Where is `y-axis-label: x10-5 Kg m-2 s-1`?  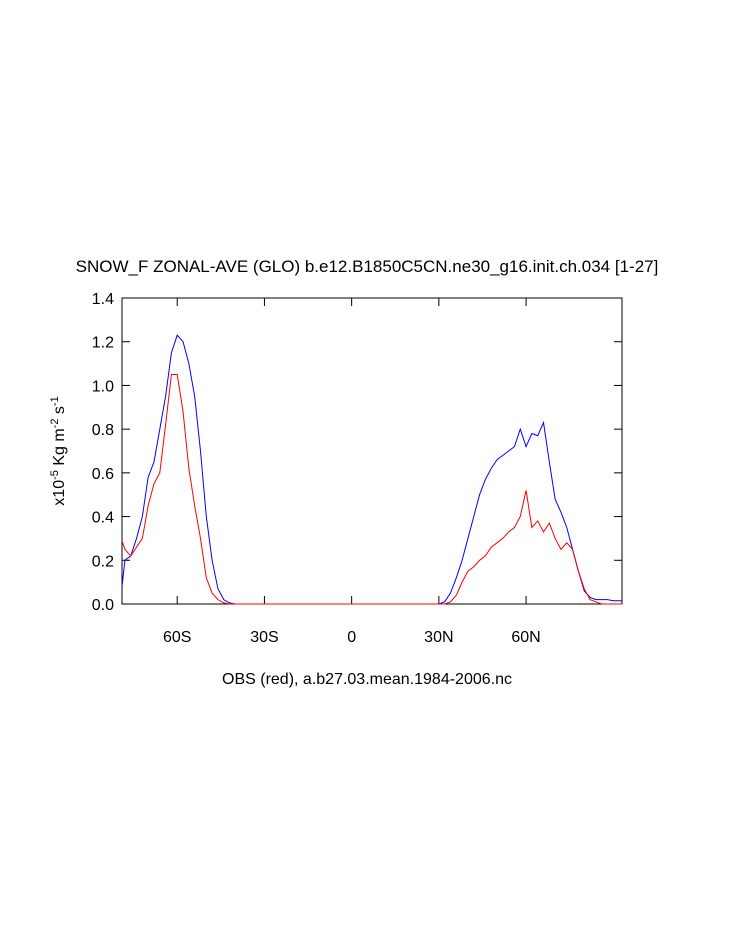 y-axis-label: x10-5 Kg m-2 s-1 is located at coordinates (58, 450).